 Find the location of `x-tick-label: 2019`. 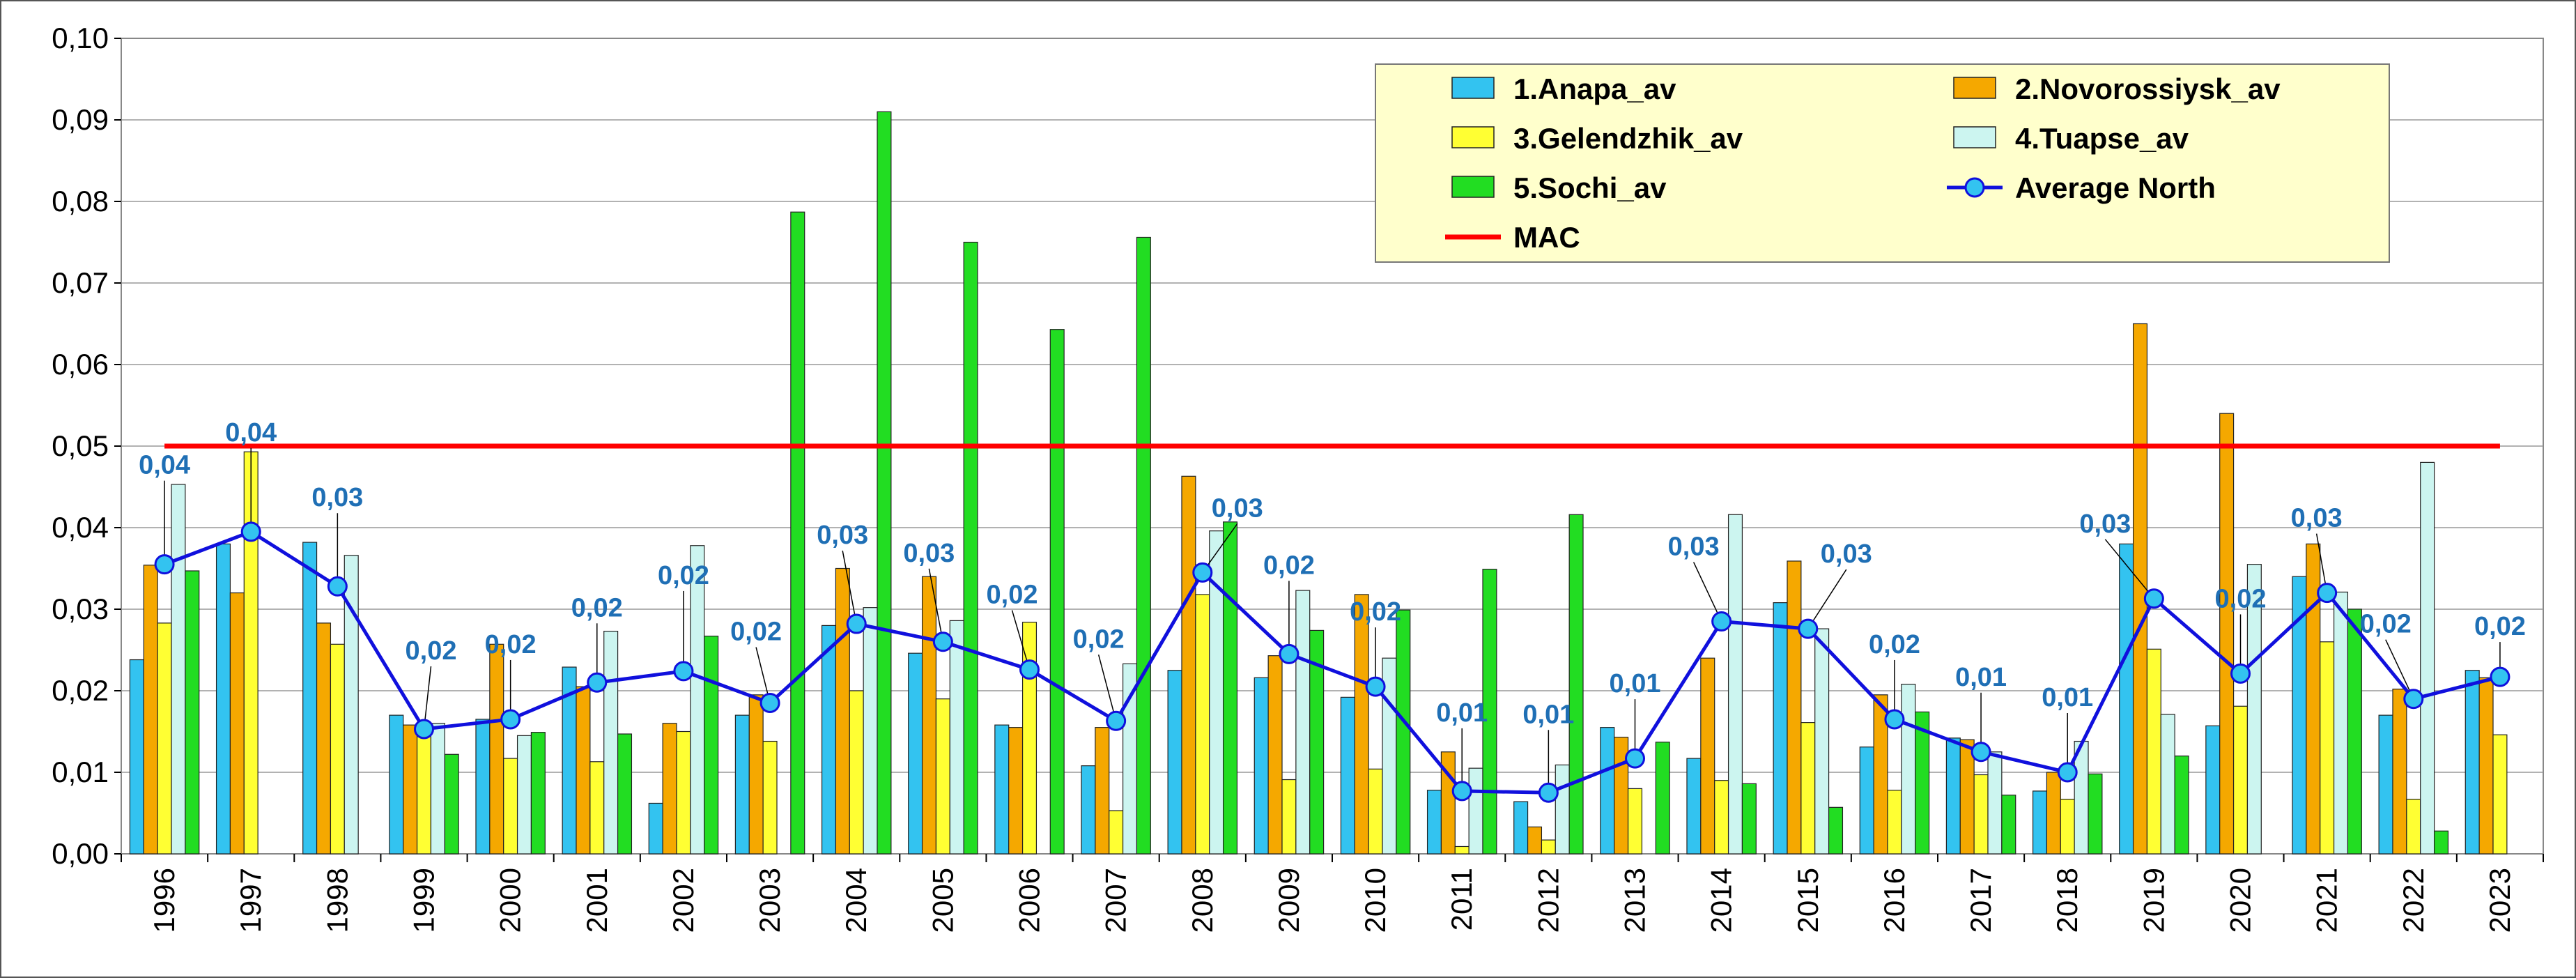

x-tick-label: 2019 is located at coordinates (2153, 900).